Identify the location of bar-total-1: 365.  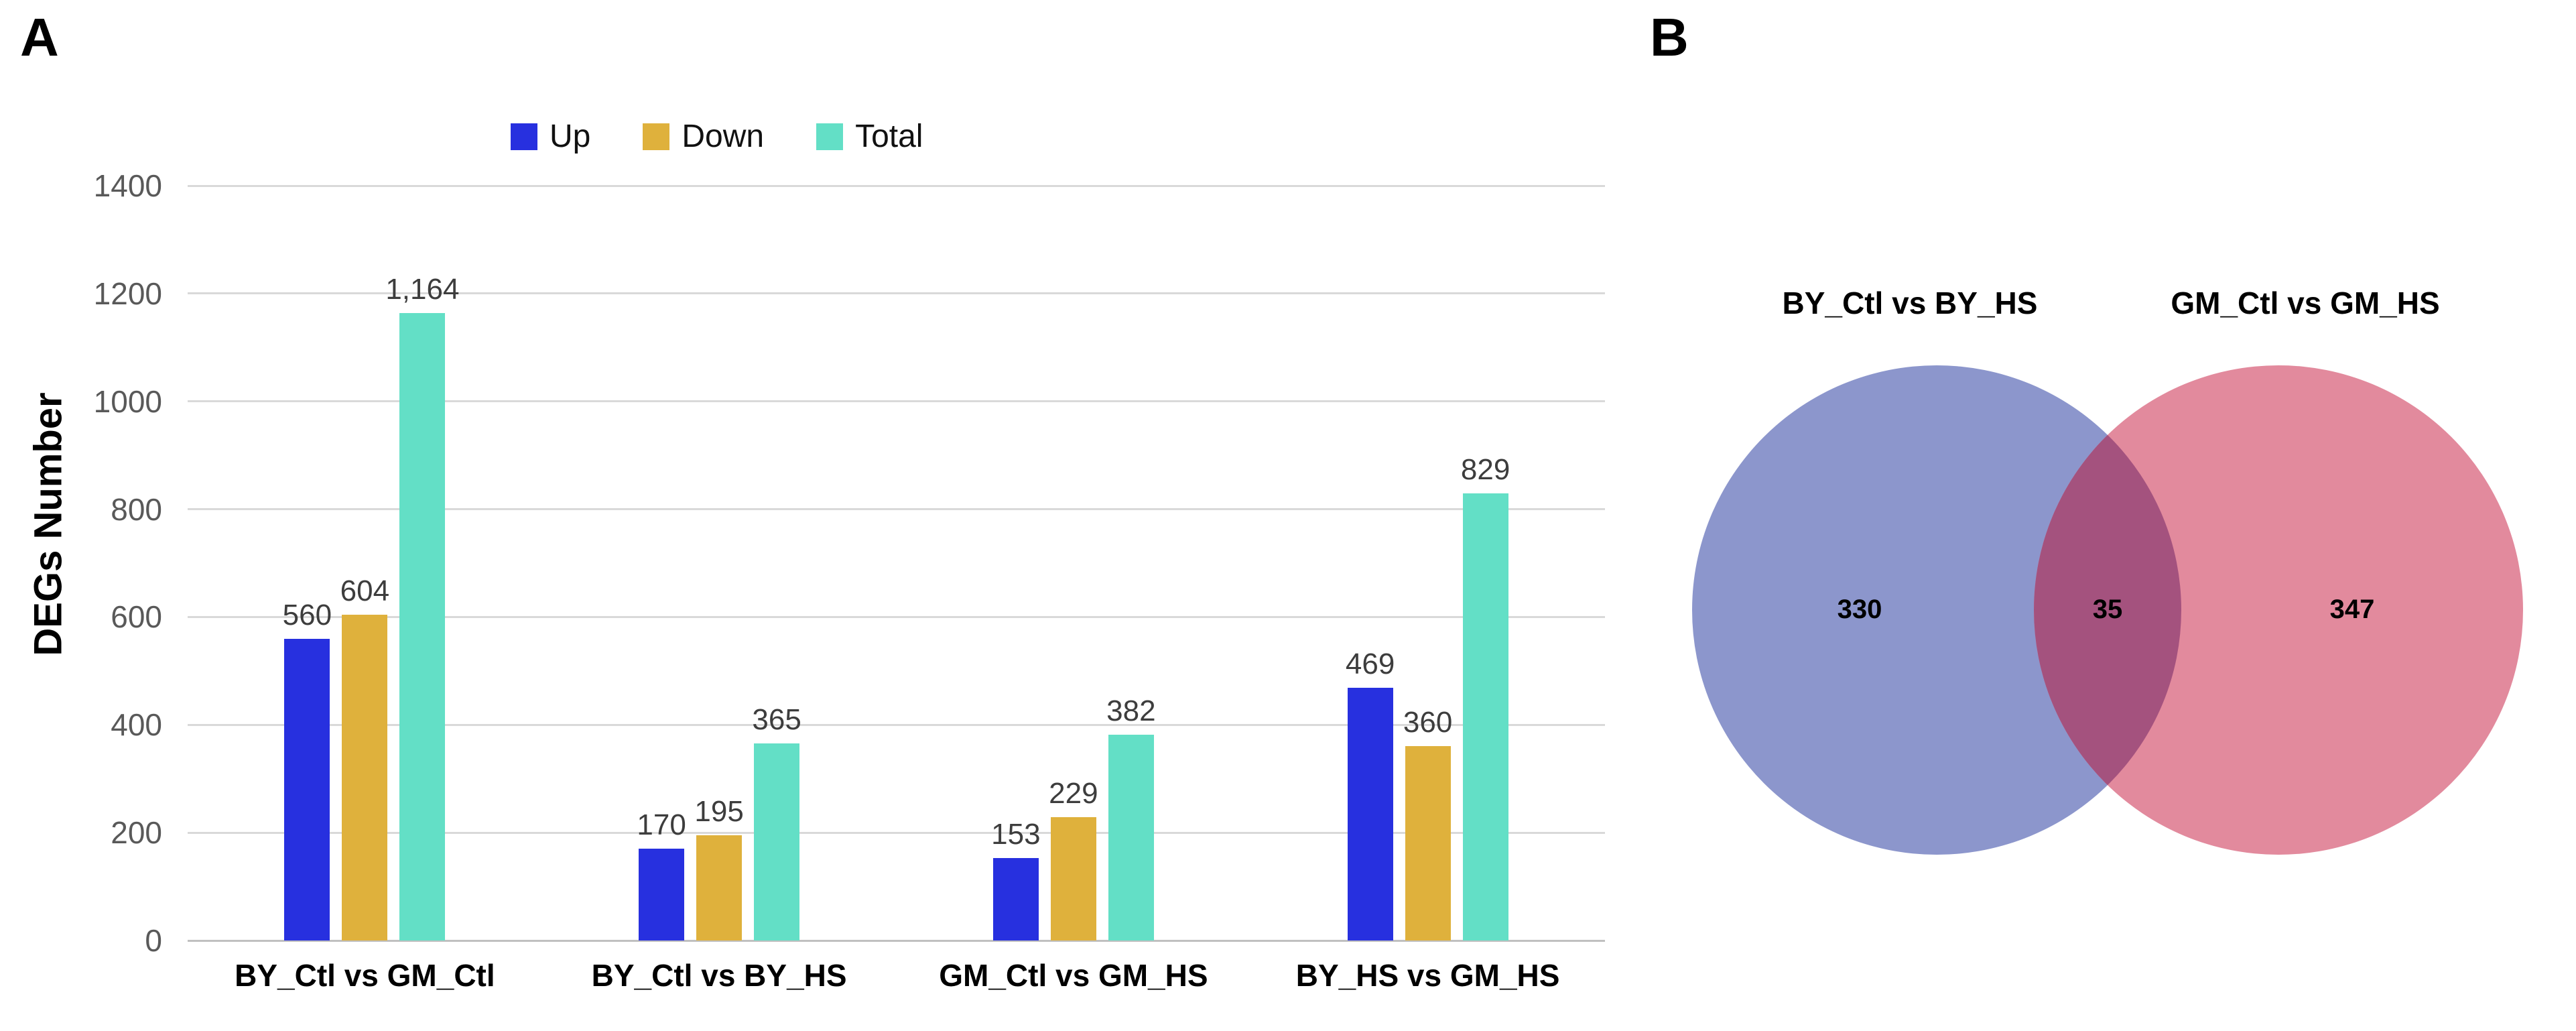
(776, 822).